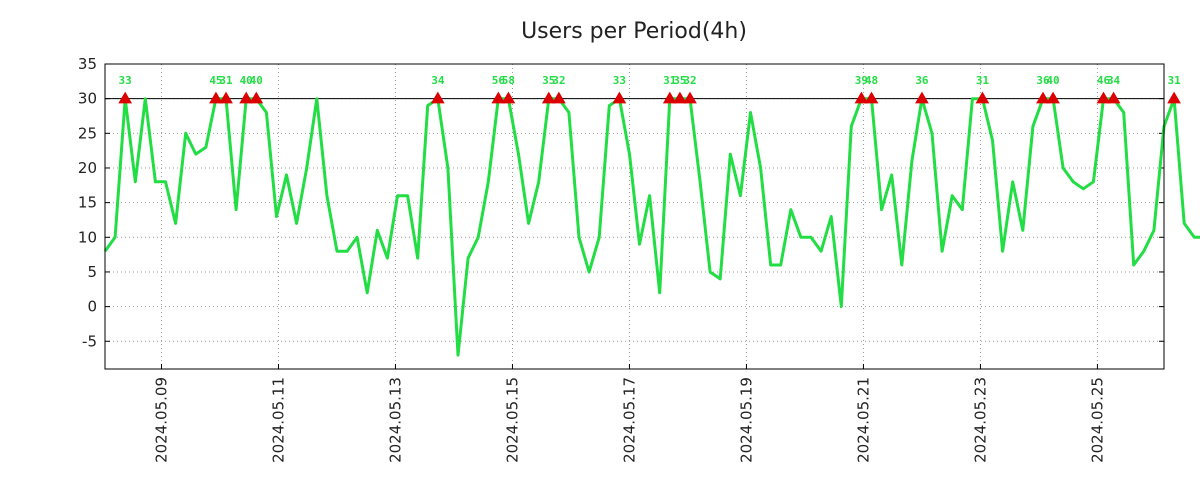 Image resolution: width=1200 pixels, height=500 pixels. What do you see at coordinates (92, 307) in the screenshot?
I see `y-tick-label: 0` at bounding box center [92, 307].